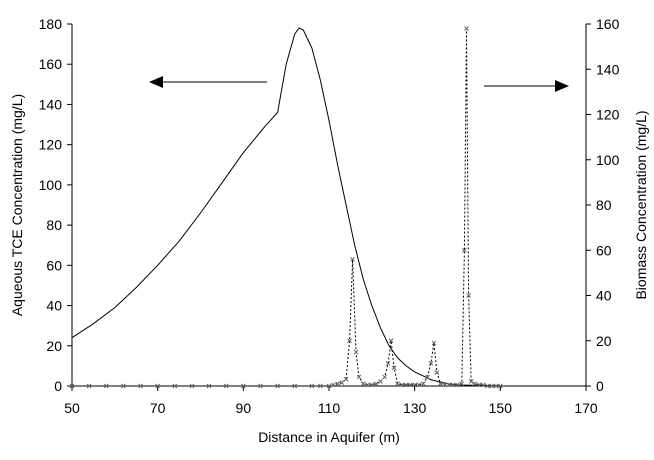 Image resolution: width=654 pixels, height=460 pixels. I want to click on left-y-axis-title: Aqueous TCE Concentration (mg/L), so click(17, 205).